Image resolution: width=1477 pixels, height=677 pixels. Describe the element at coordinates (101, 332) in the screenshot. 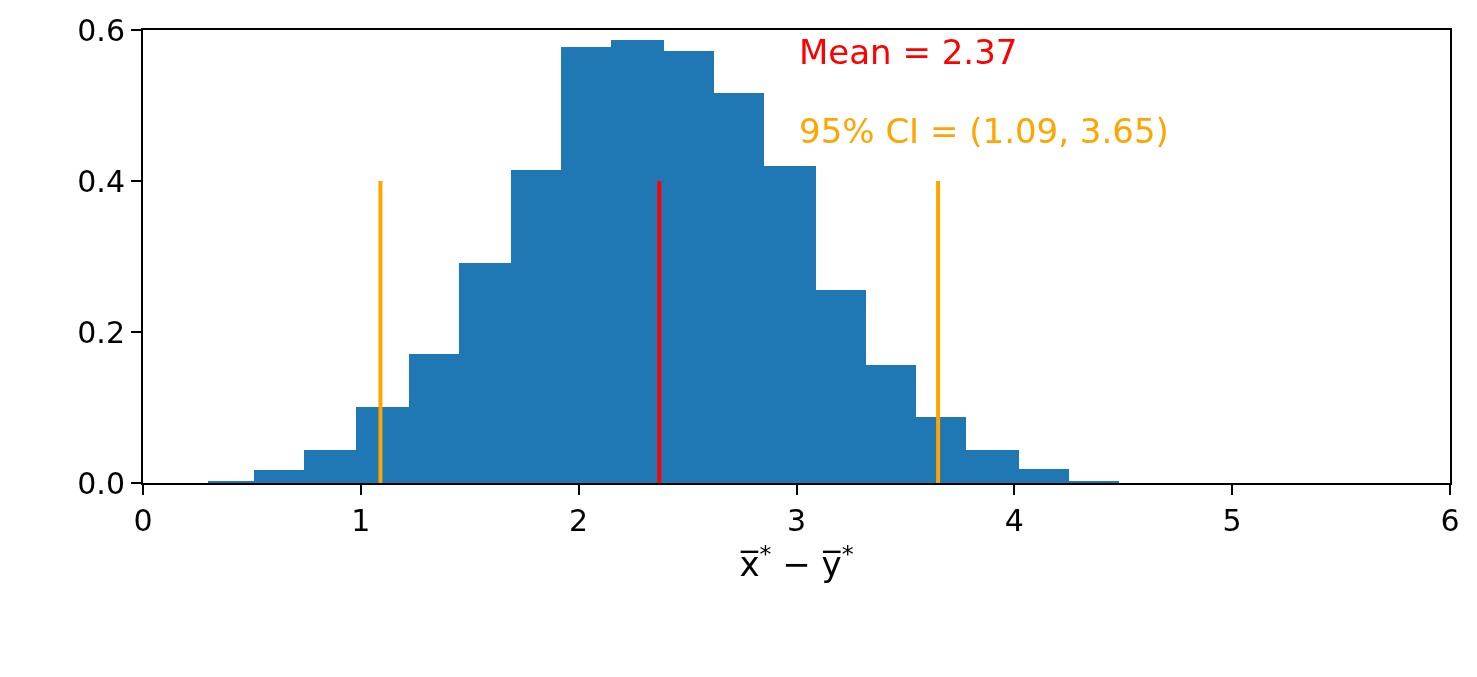

I see `y-tick-label: 0.2` at that location.